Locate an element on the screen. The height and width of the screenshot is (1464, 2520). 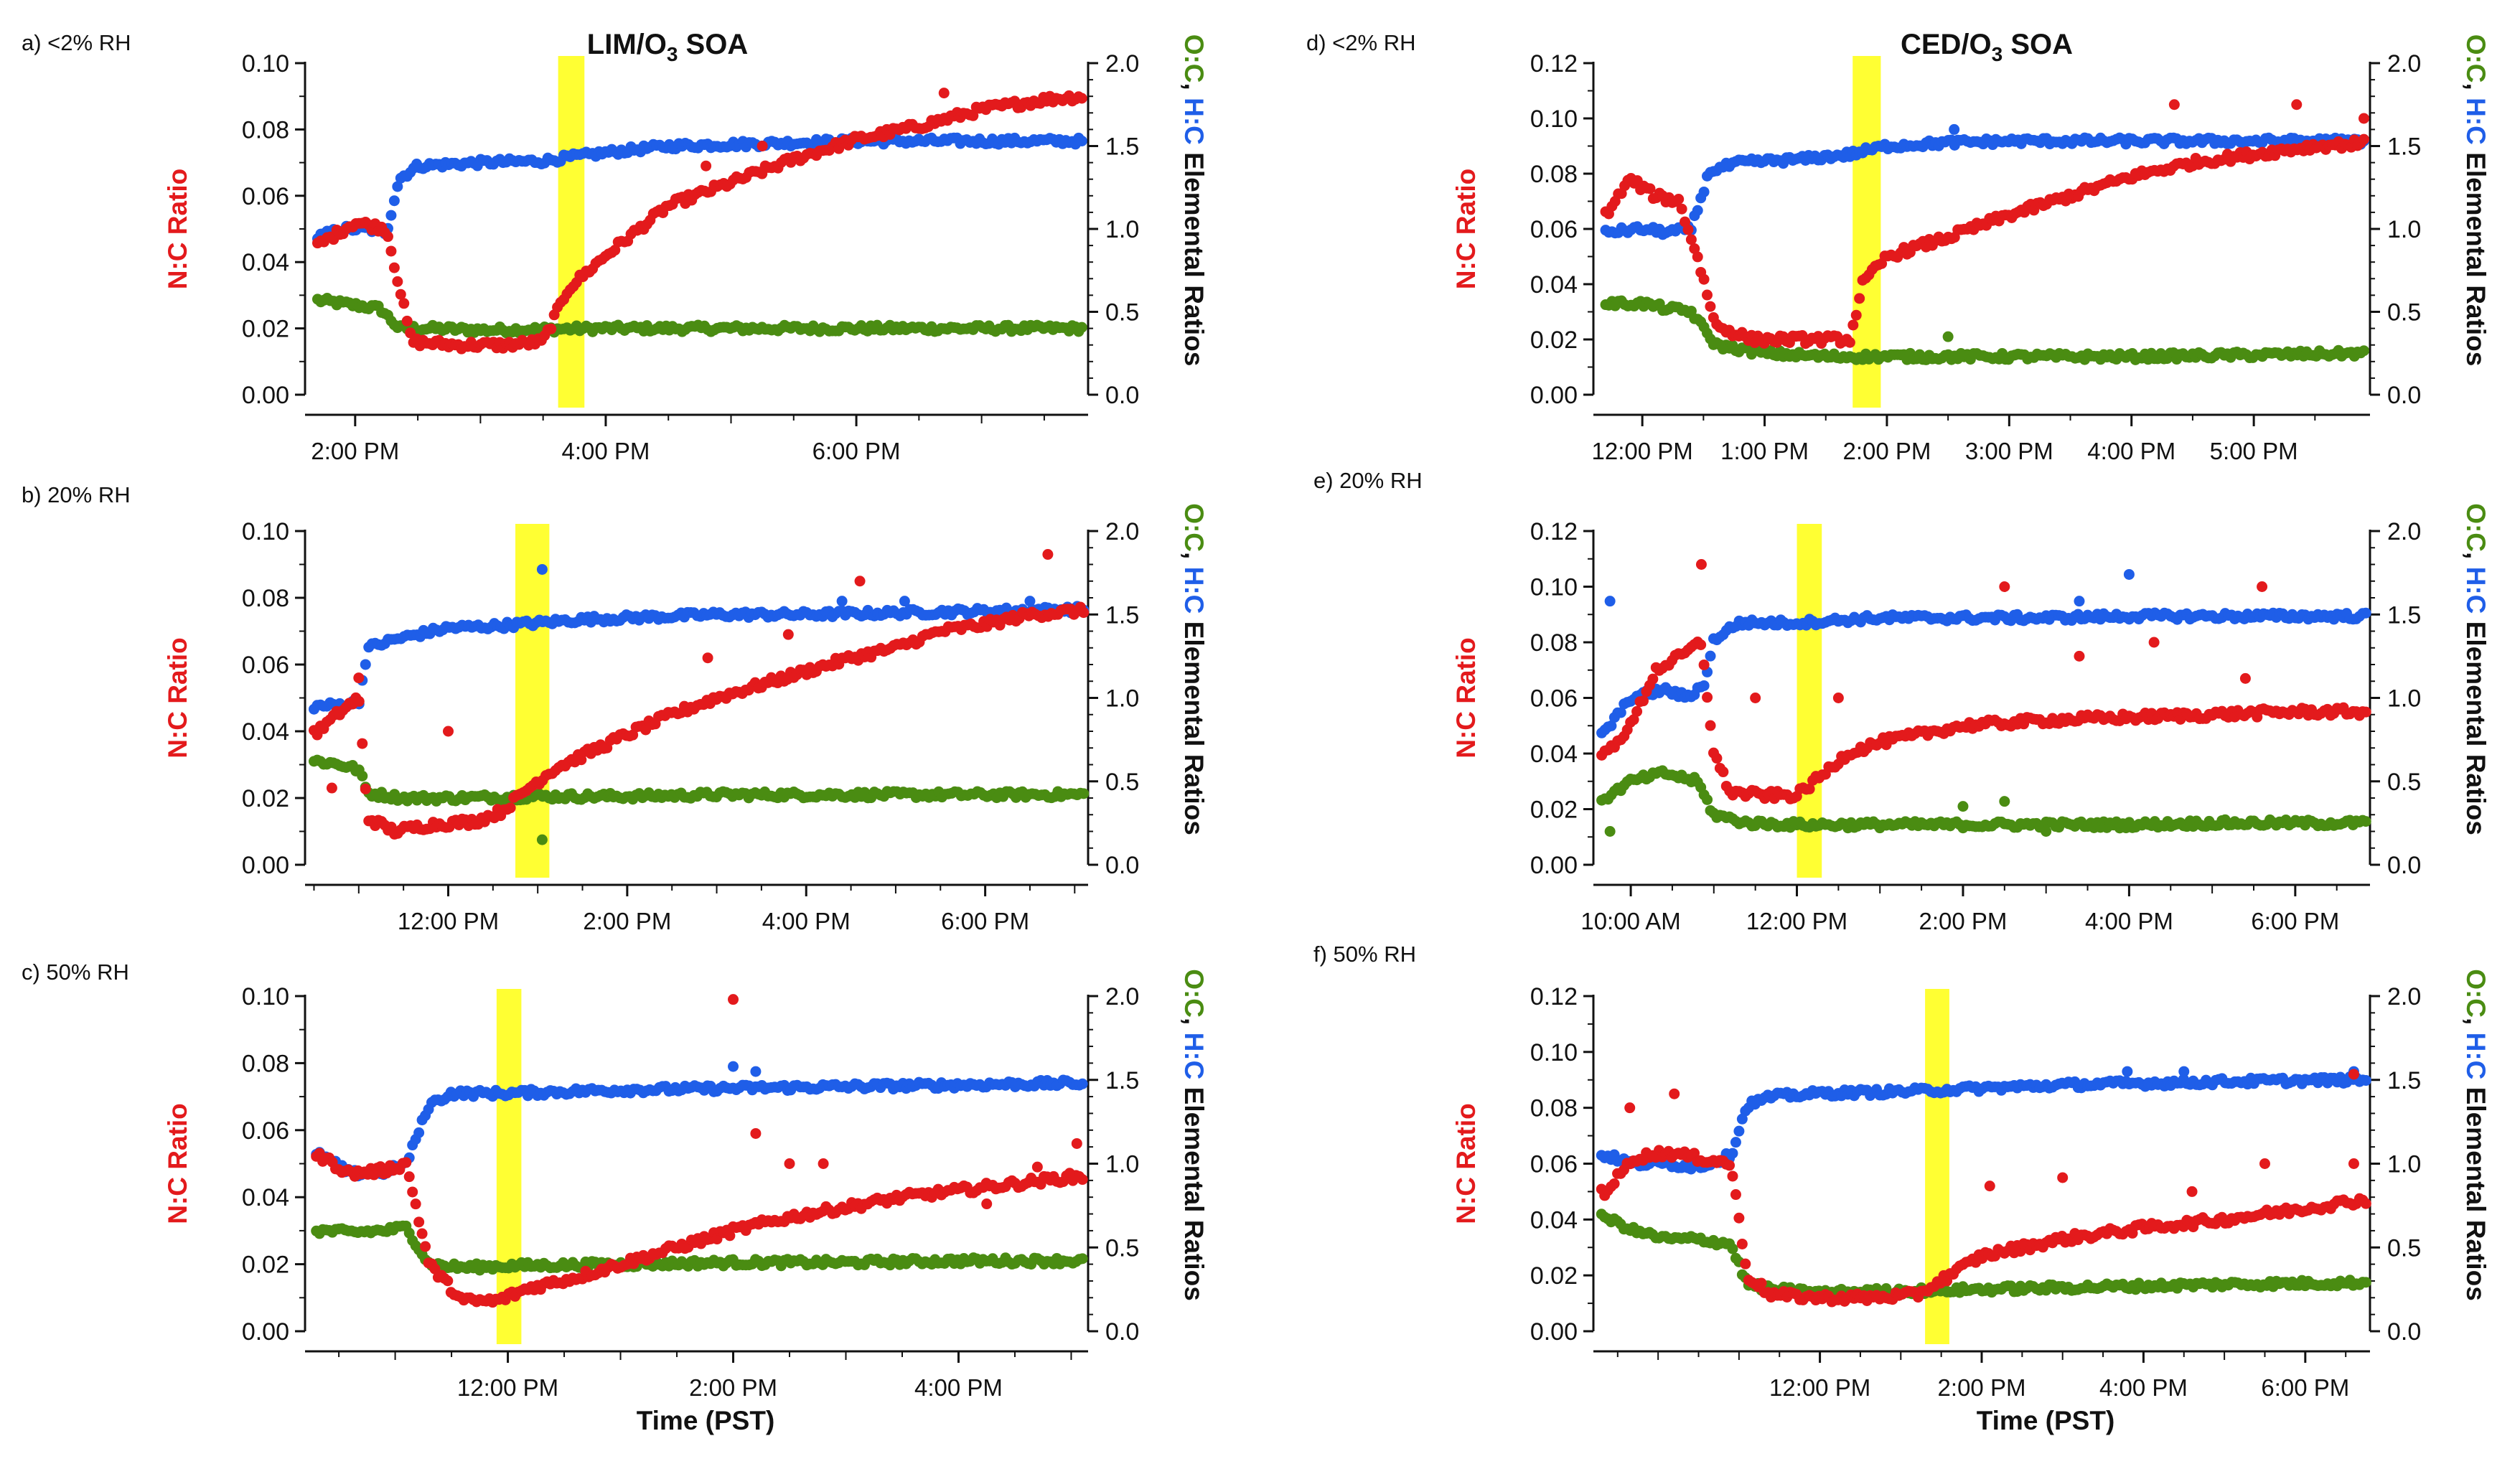
left-tick-label: 0.10 is located at coordinates (1554, 587).